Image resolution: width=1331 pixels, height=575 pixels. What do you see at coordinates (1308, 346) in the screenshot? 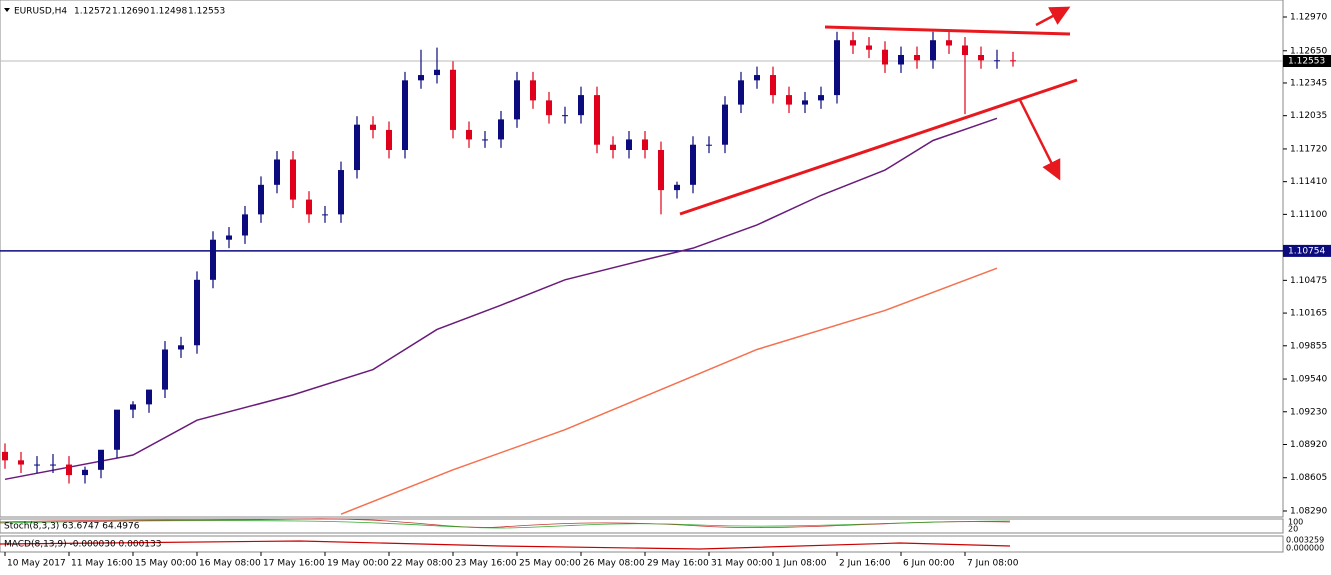
I see `y-tick-label: 1.09855` at bounding box center [1308, 346].